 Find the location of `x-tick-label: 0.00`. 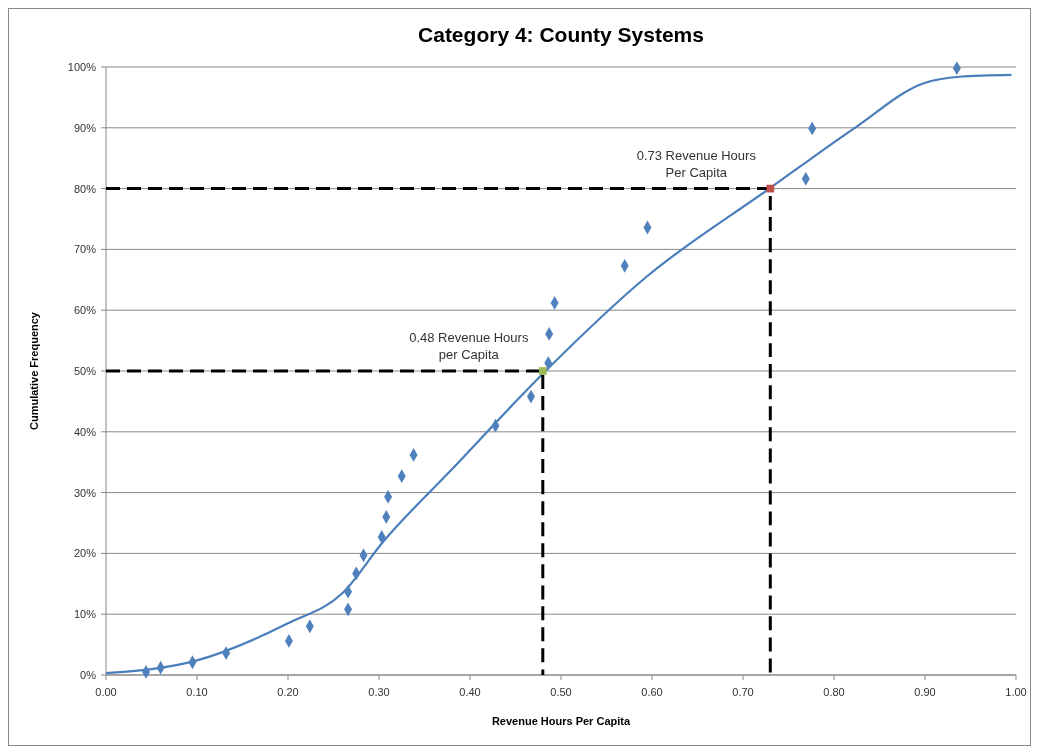

x-tick-label: 0.00 is located at coordinates (106, 692).